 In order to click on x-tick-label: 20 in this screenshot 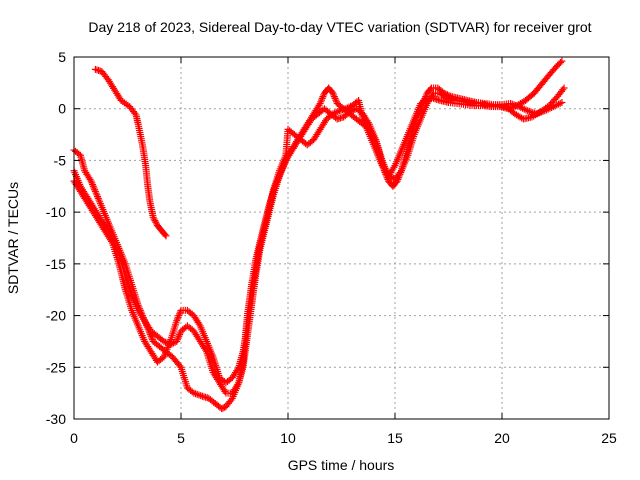, I will do `click(502, 438)`.